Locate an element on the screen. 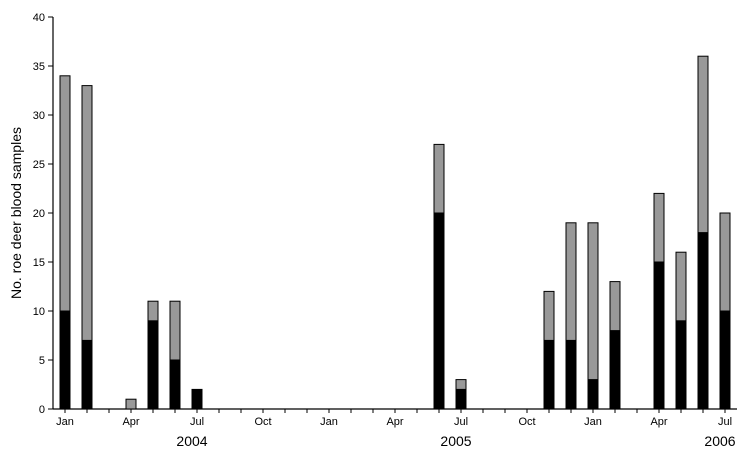  y-tick-label: 5 is located at coordinates (42, 361).